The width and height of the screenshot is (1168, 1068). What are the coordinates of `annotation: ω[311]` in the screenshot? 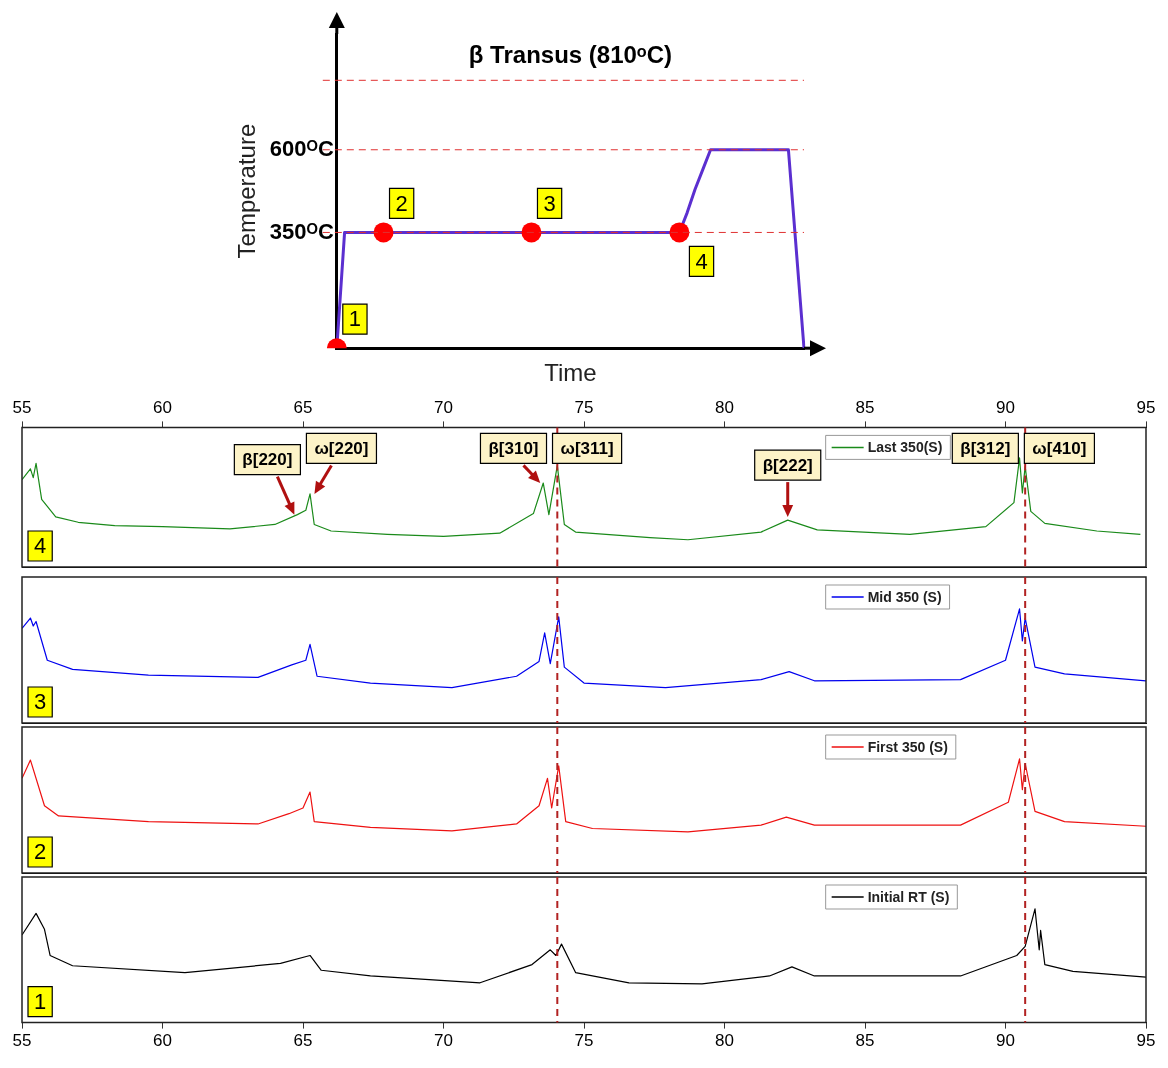 It's located at (587, 449).